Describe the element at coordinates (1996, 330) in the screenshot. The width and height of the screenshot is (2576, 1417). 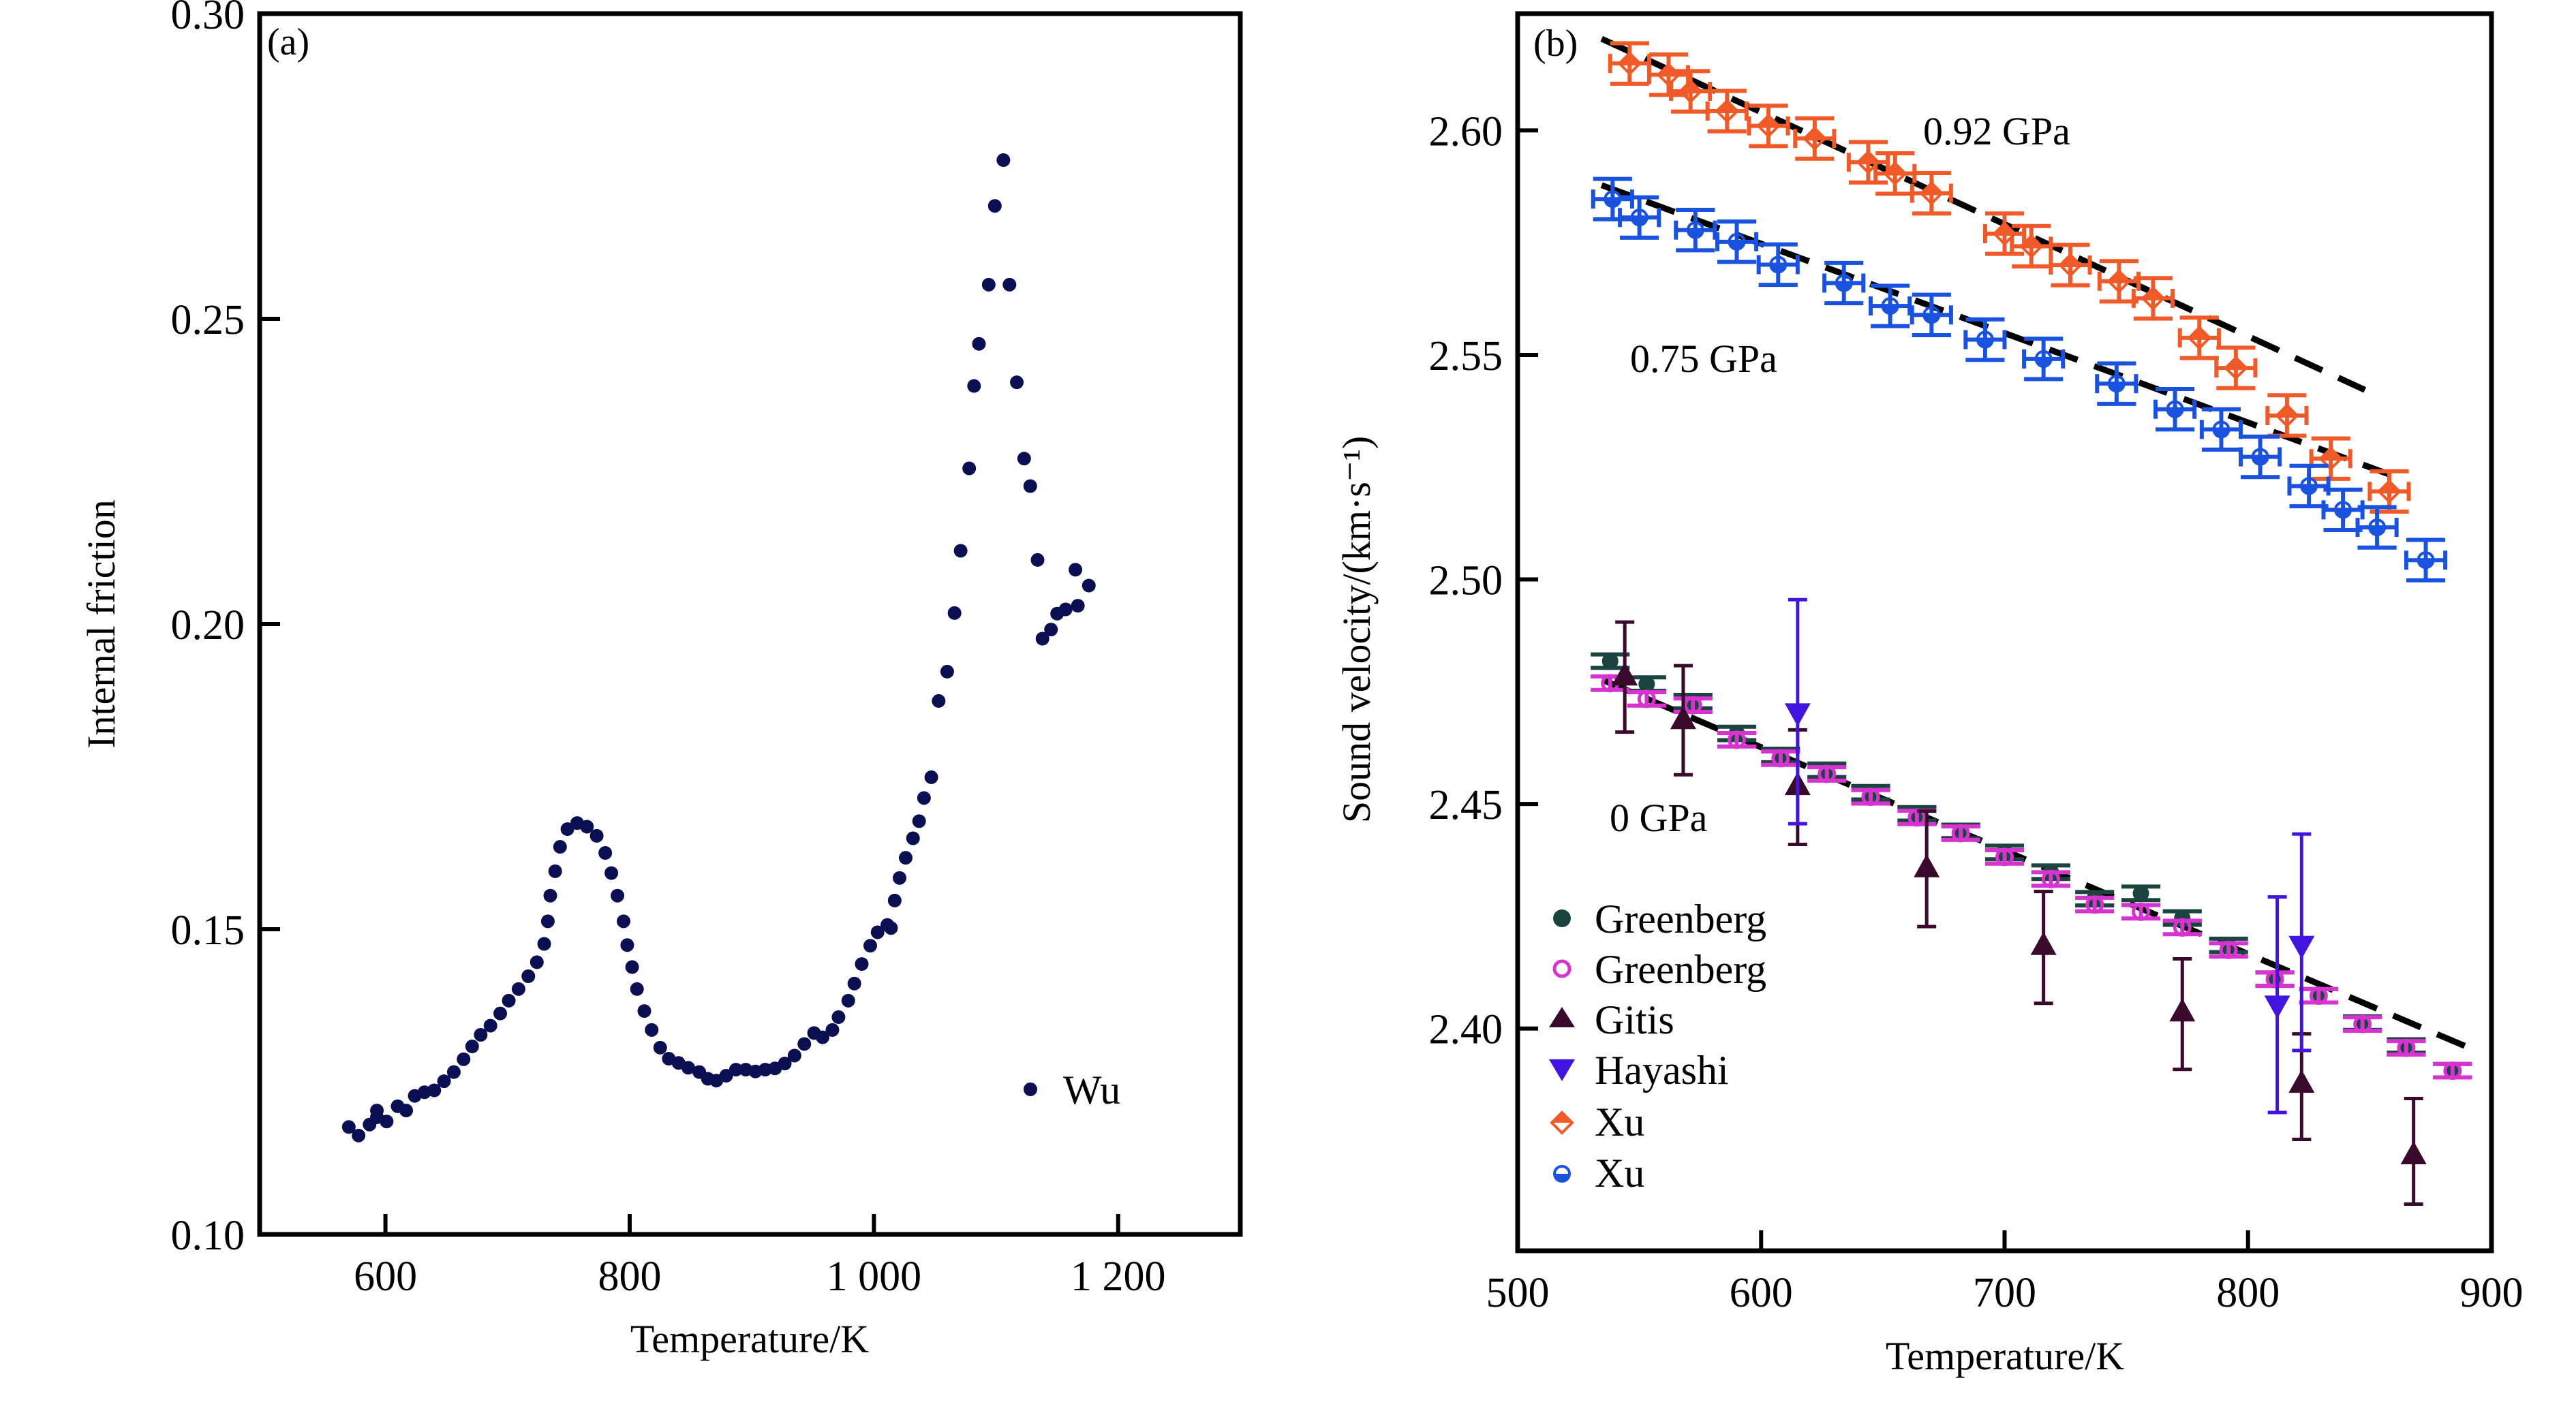
I see `fit-line-0-75-gpa-fit` at that location.